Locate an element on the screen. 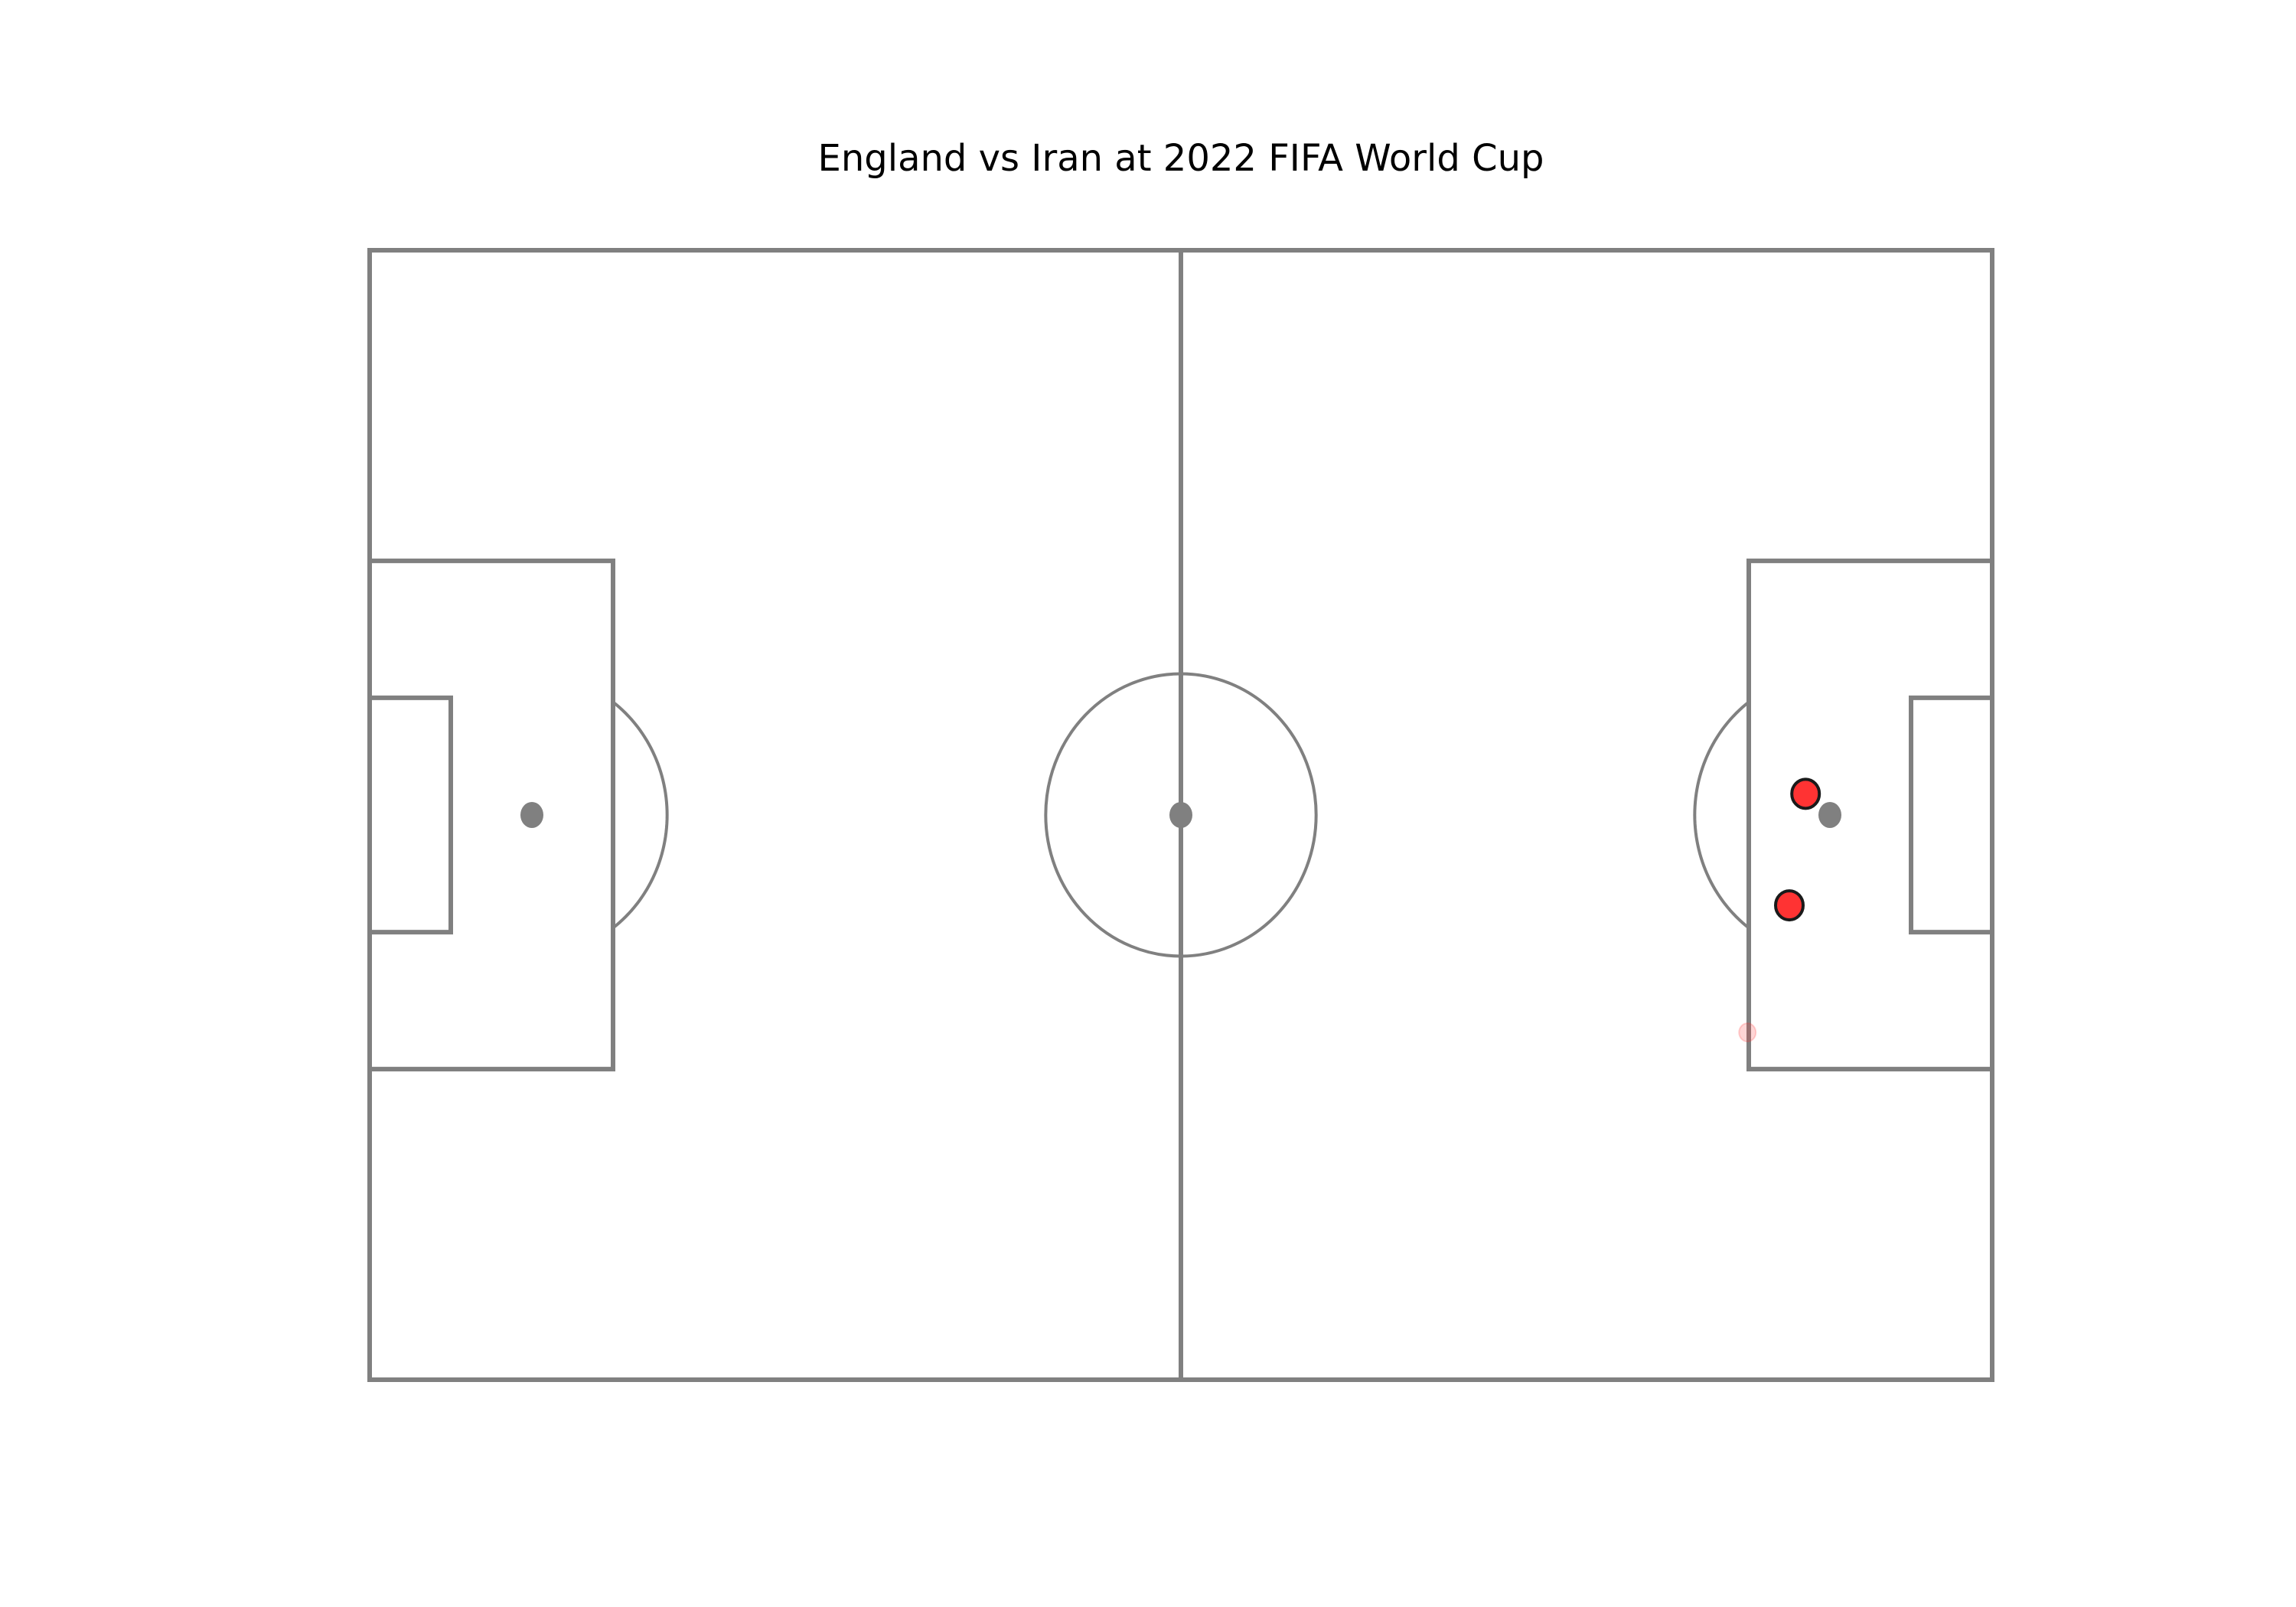 Image resolution: width=2296 pixels, height=1607 pixels. left-penalty-arc is located at coordinates (640, 815).